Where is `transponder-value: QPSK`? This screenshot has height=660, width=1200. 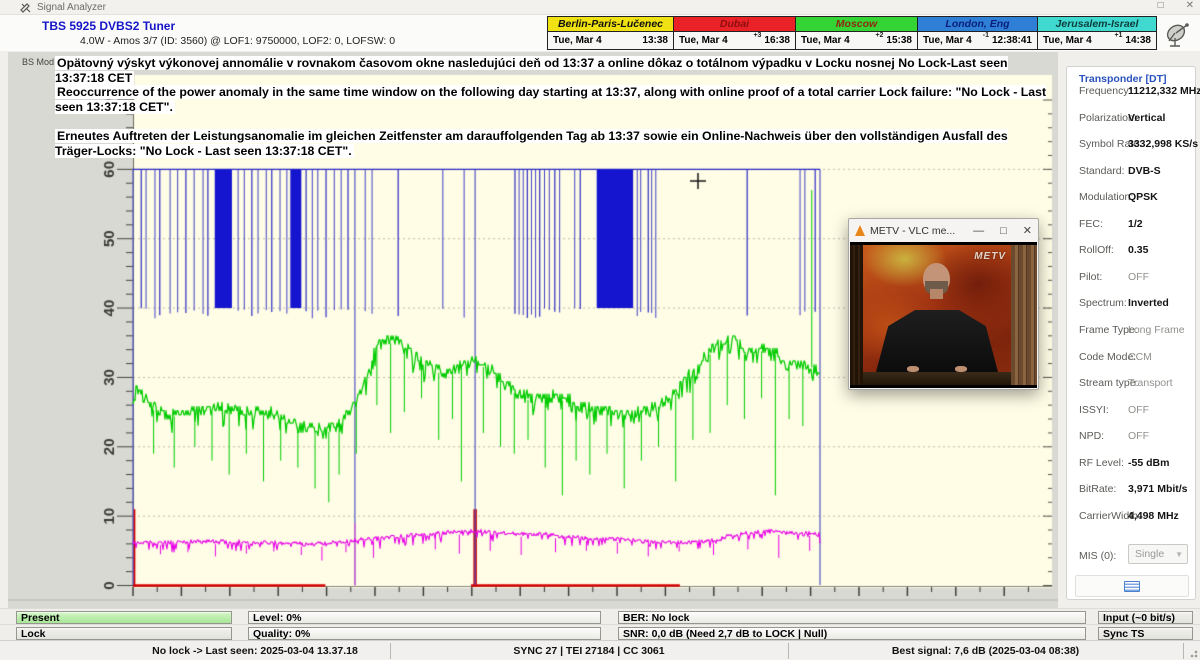
transponder-value: QPSK is located at coordinates (1143, 197).